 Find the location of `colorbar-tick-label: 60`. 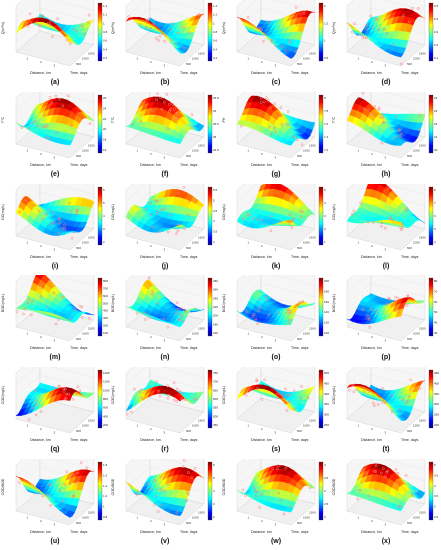

colorbar-tick-label: 60 is located at coordinates (436, 302).